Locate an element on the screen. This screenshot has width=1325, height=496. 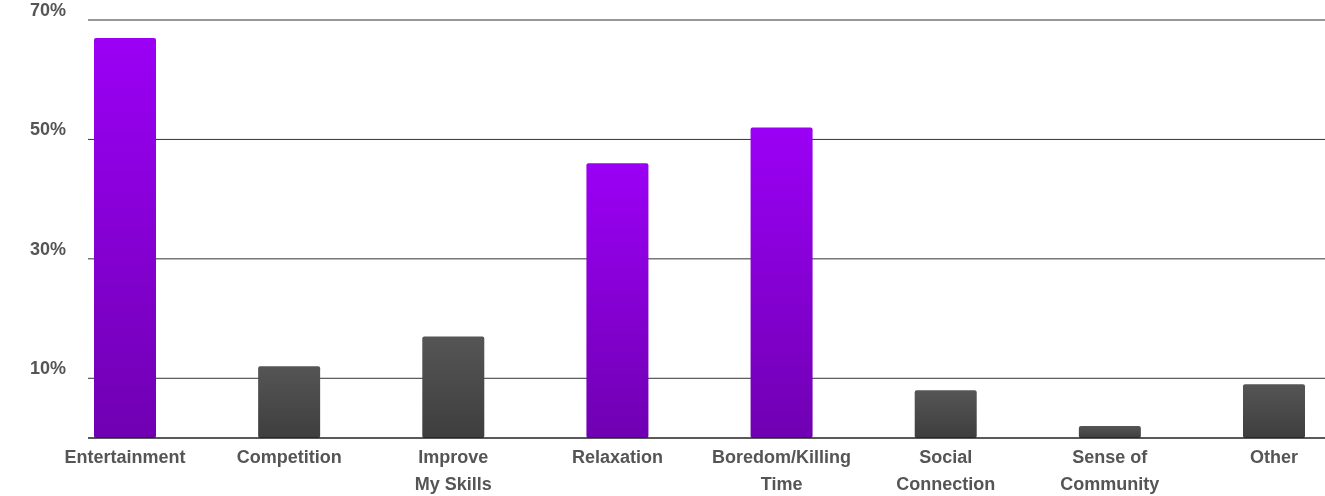
x-tick-label: Other is located at coordinates (1274, 457).